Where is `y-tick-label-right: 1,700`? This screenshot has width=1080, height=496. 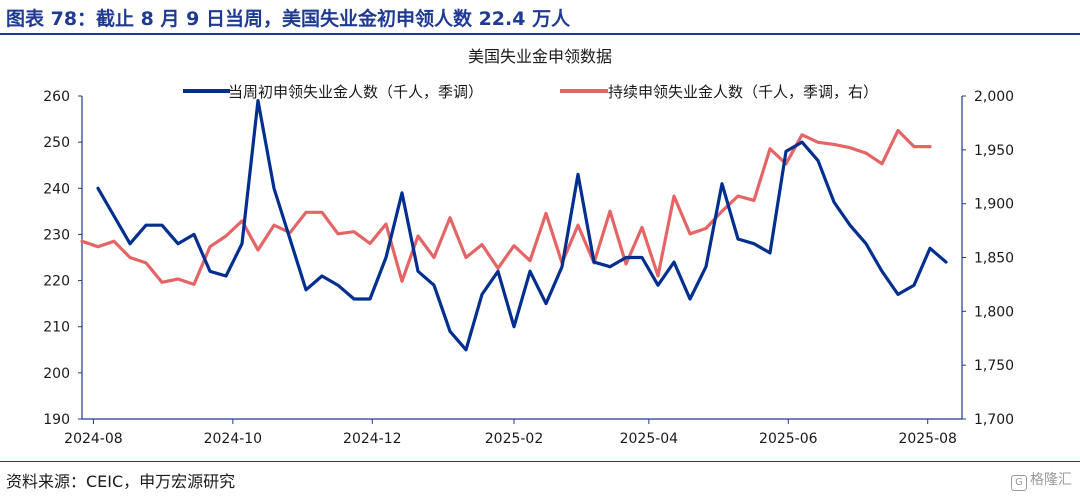
y-tick-label-right: 1,700 is located at coordinates (994, 420).